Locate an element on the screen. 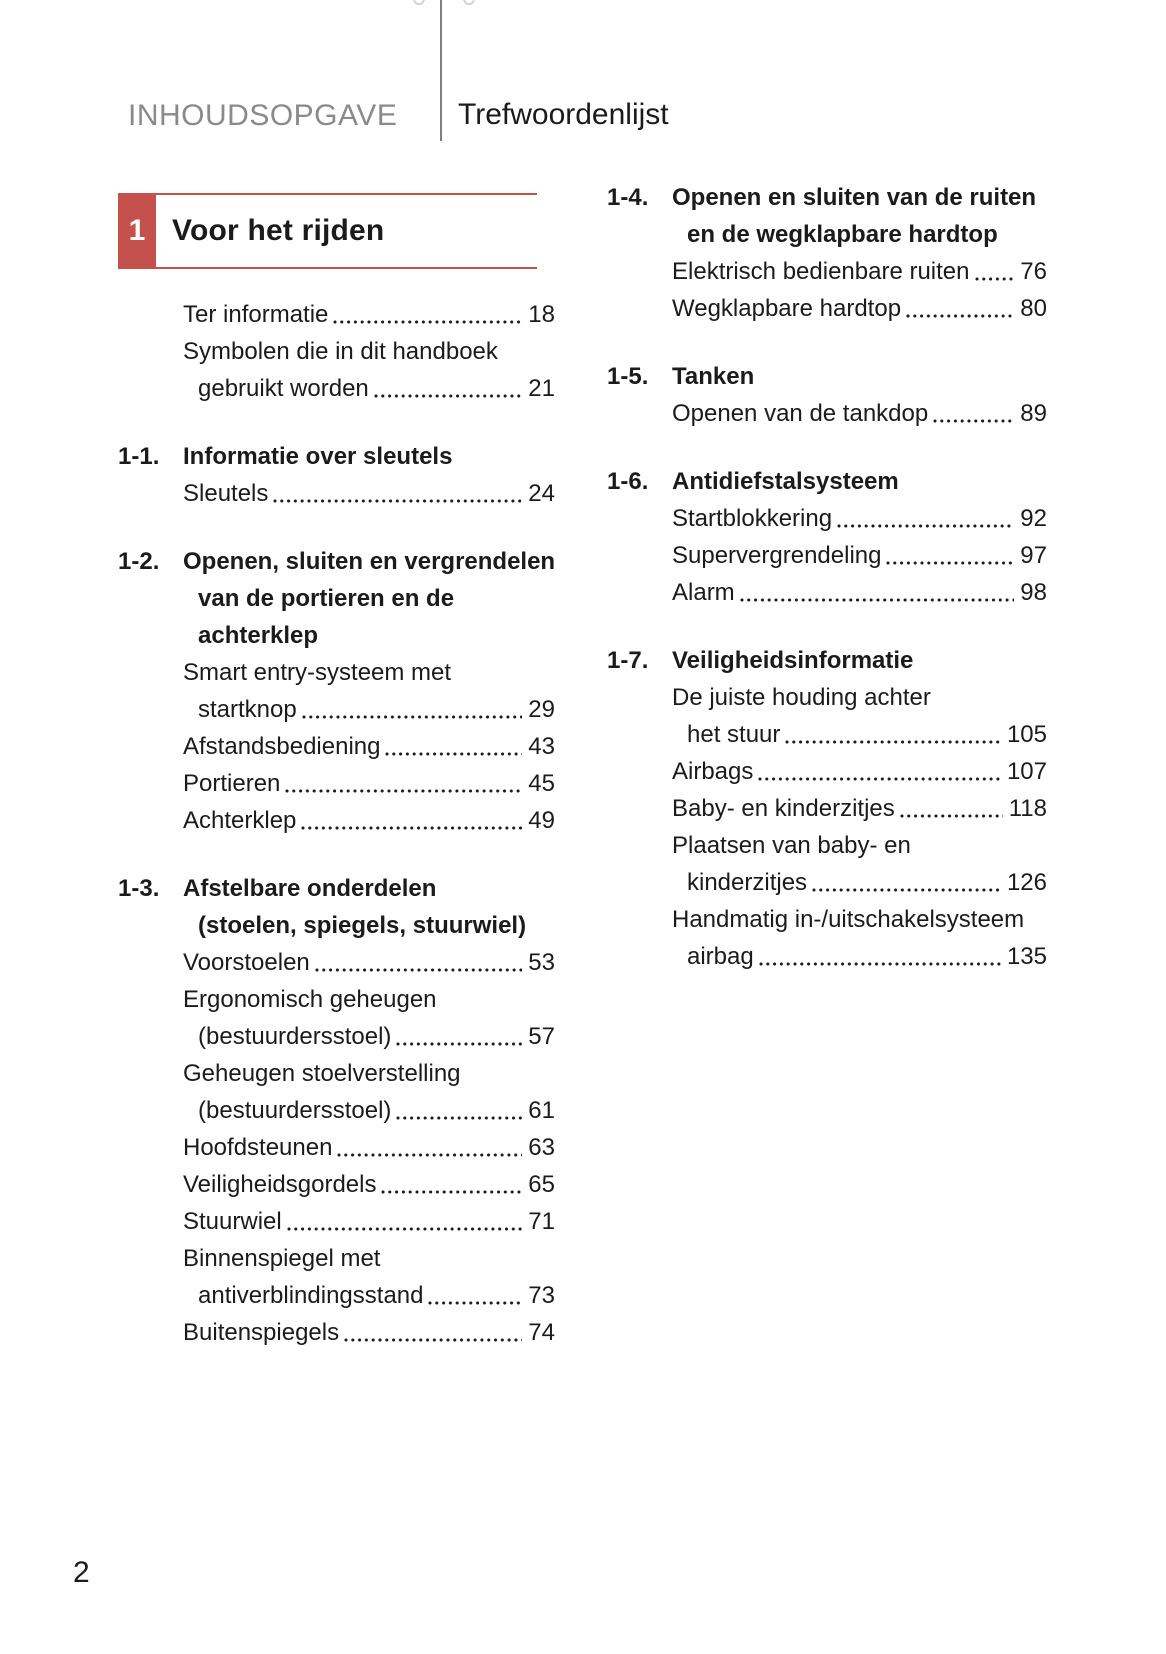  entry-line: Ter informatie 18 is located at coordinates (336, 314).